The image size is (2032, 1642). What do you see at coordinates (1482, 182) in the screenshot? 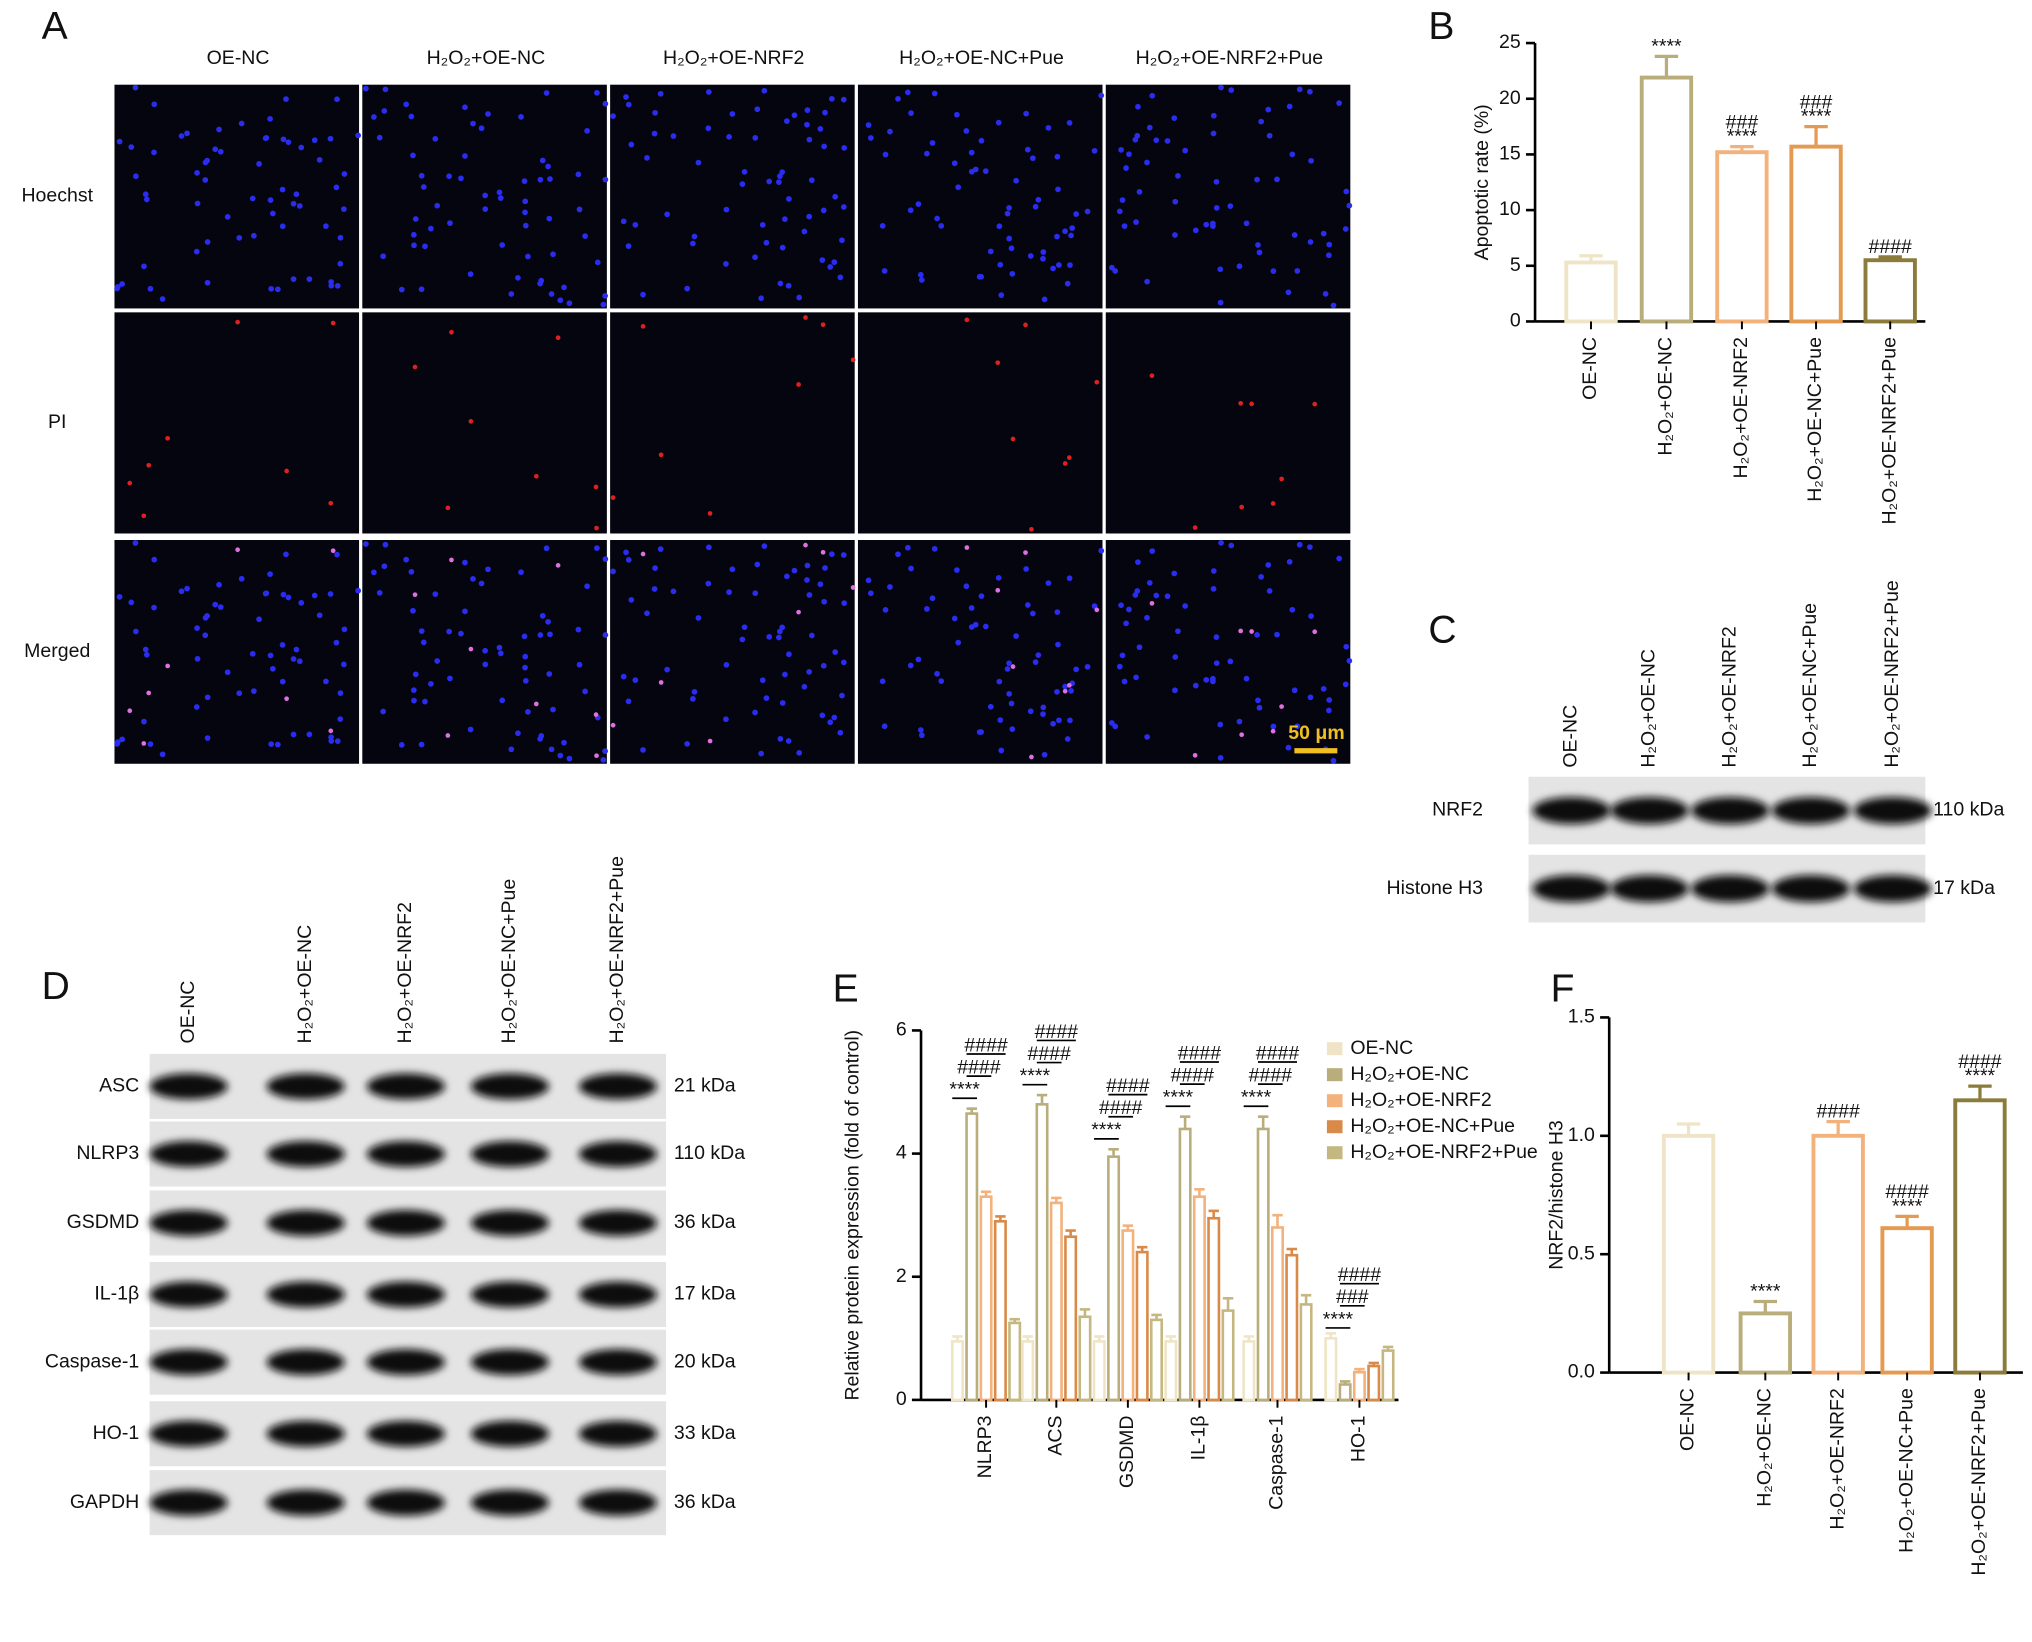
I see `y-axis-label: Apoptotic rate (%)` at bounding box center [1482, 182].